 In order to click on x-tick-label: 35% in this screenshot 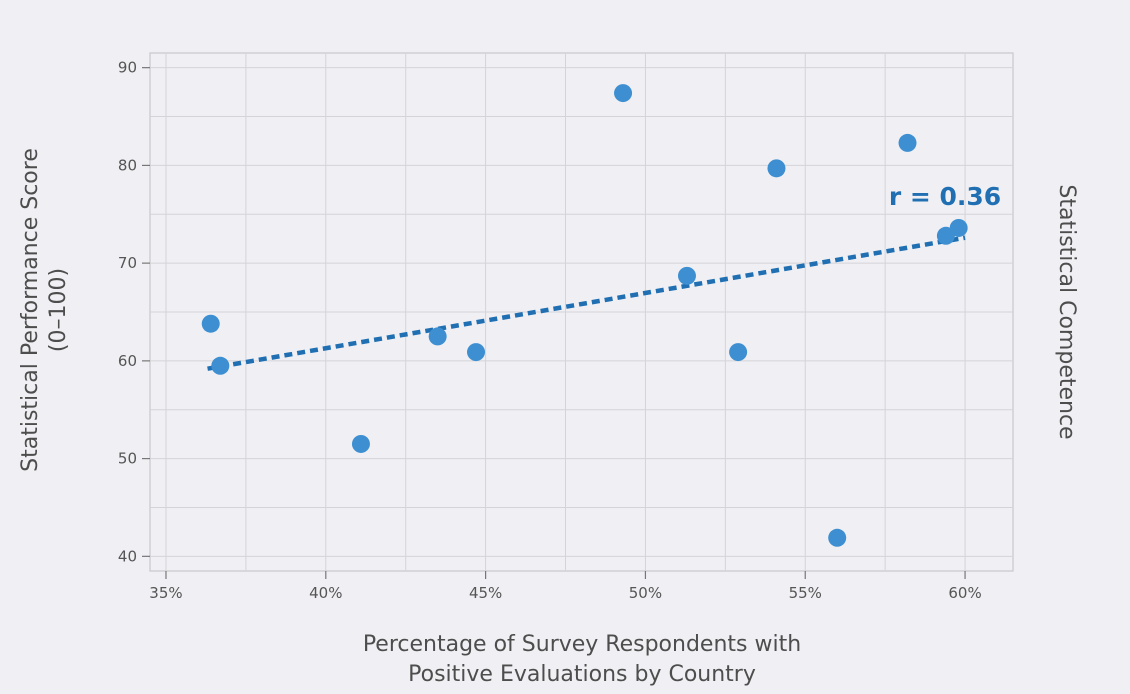, I will do `click(165, 593)`.